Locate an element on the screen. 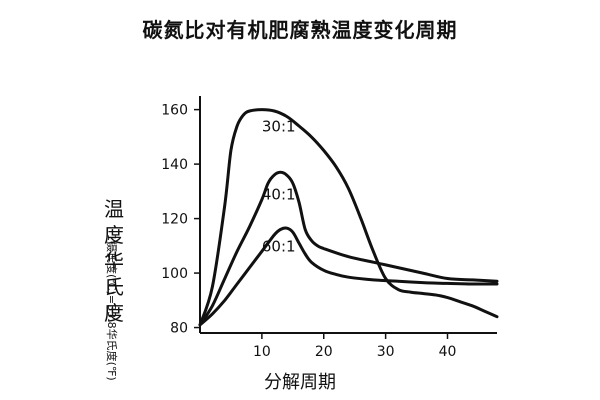  x-tick-label: 40 is located at coordinates (448, 352).